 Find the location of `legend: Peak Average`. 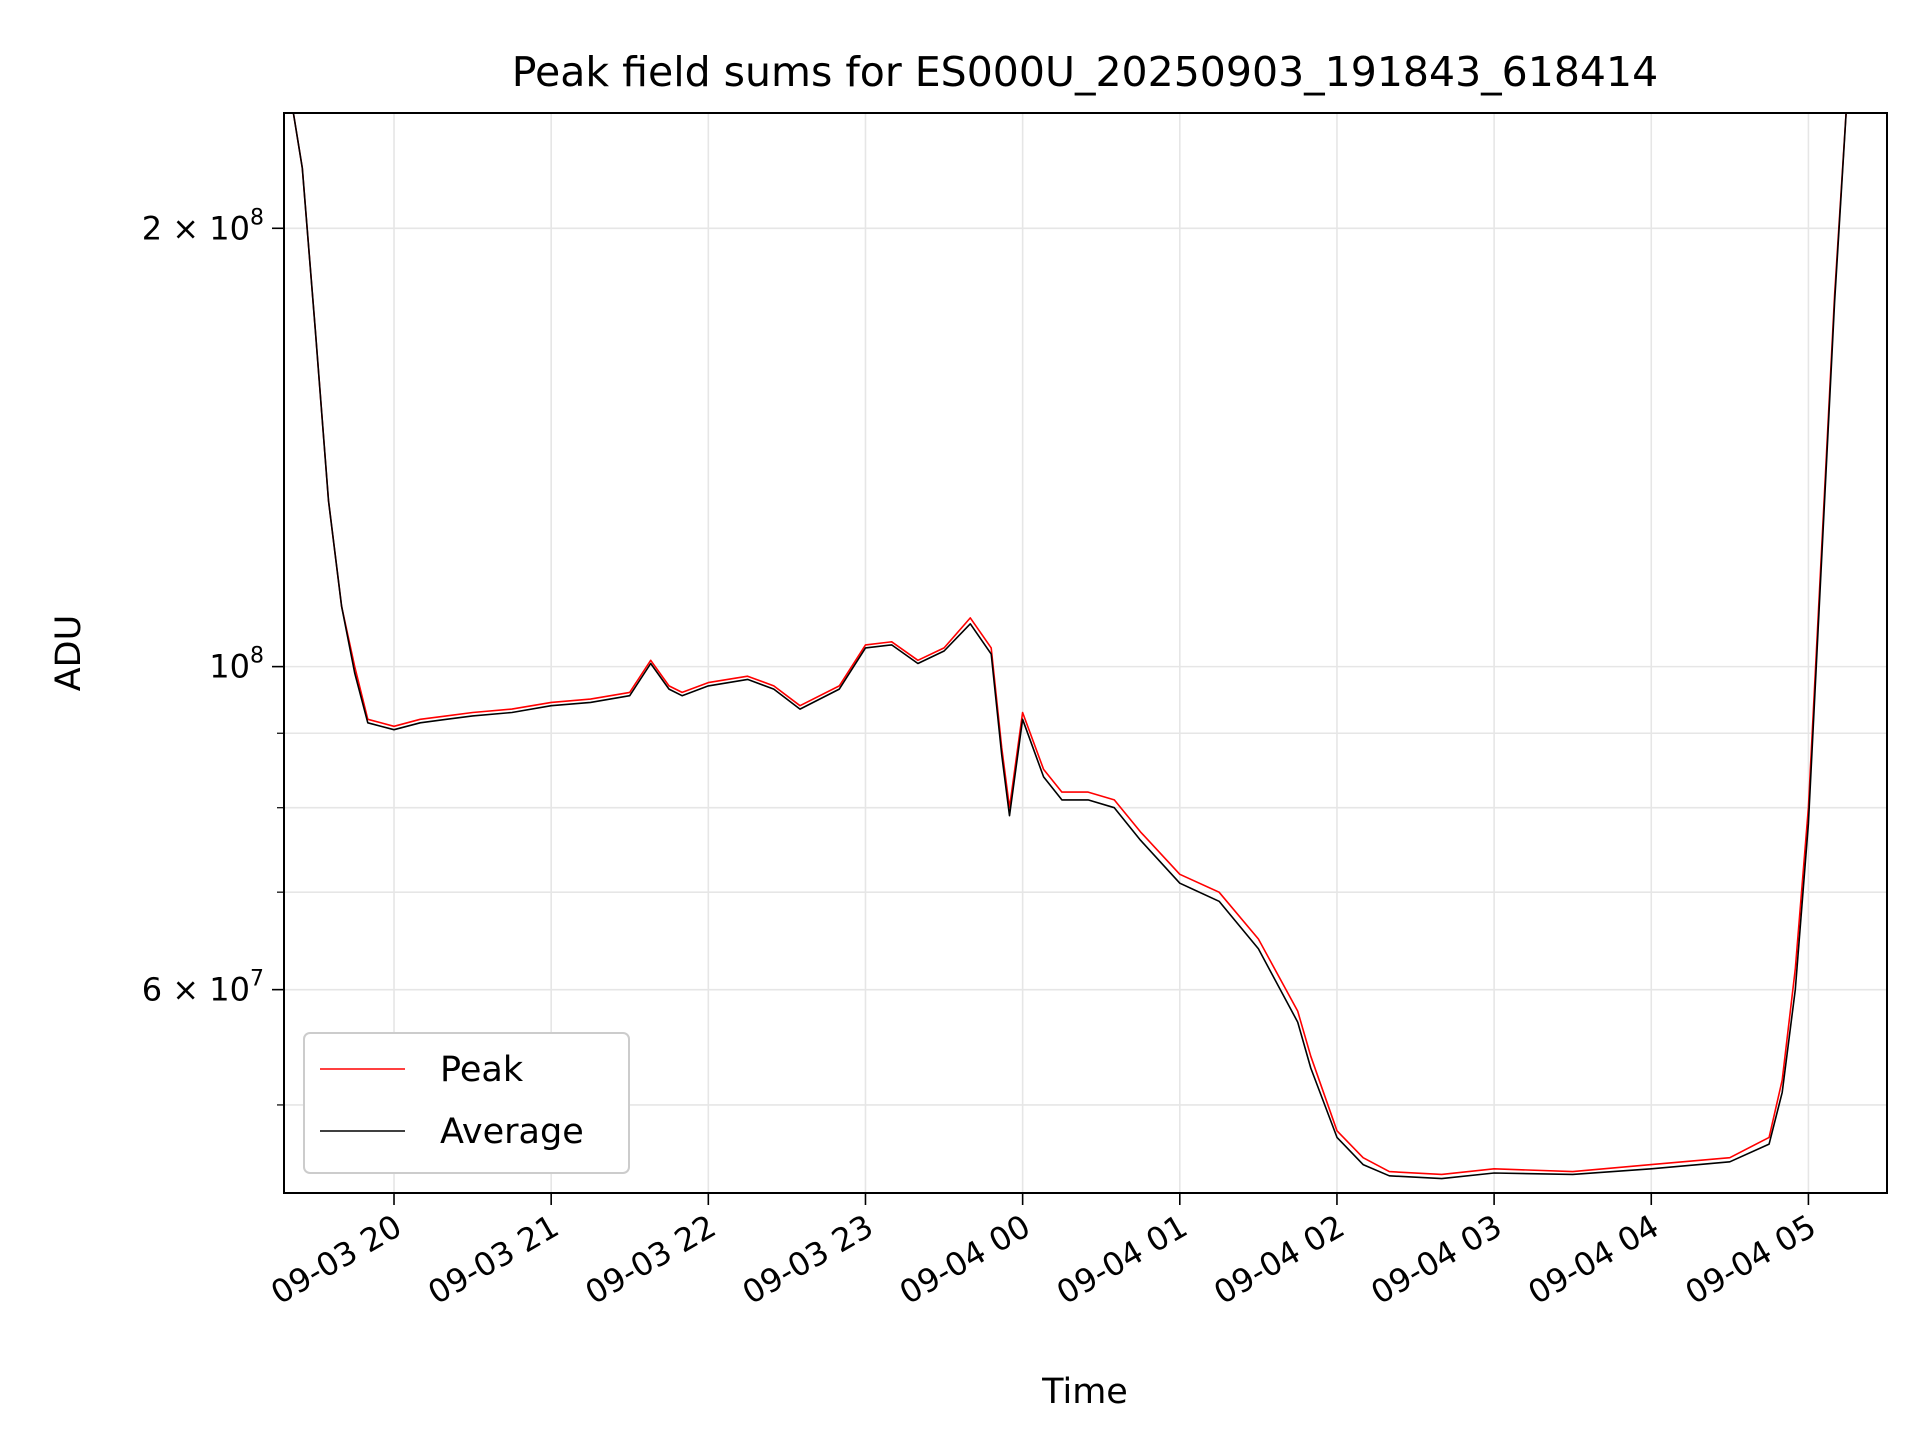

legend: Peak Average is located at coordinates (466, 1103).